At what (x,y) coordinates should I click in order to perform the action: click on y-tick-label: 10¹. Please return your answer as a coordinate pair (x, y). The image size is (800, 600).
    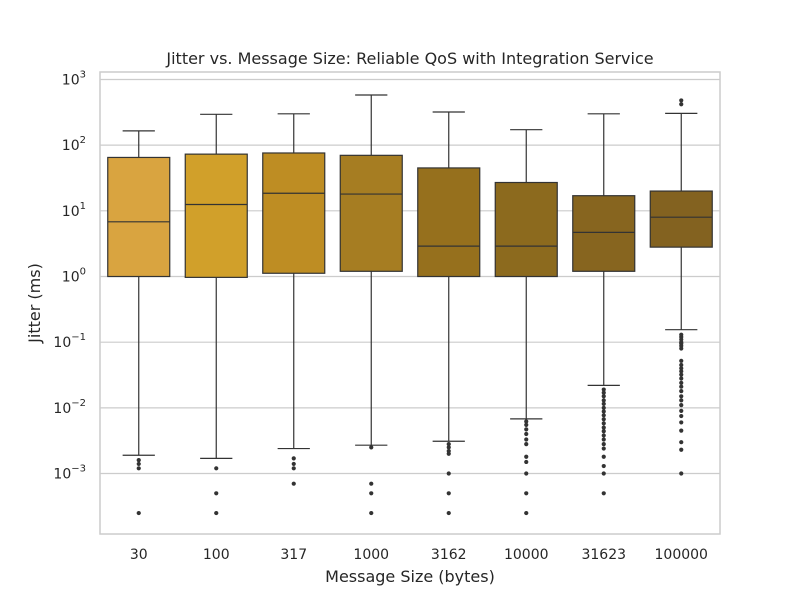
    Looking at the image, I should click on (74, 210).